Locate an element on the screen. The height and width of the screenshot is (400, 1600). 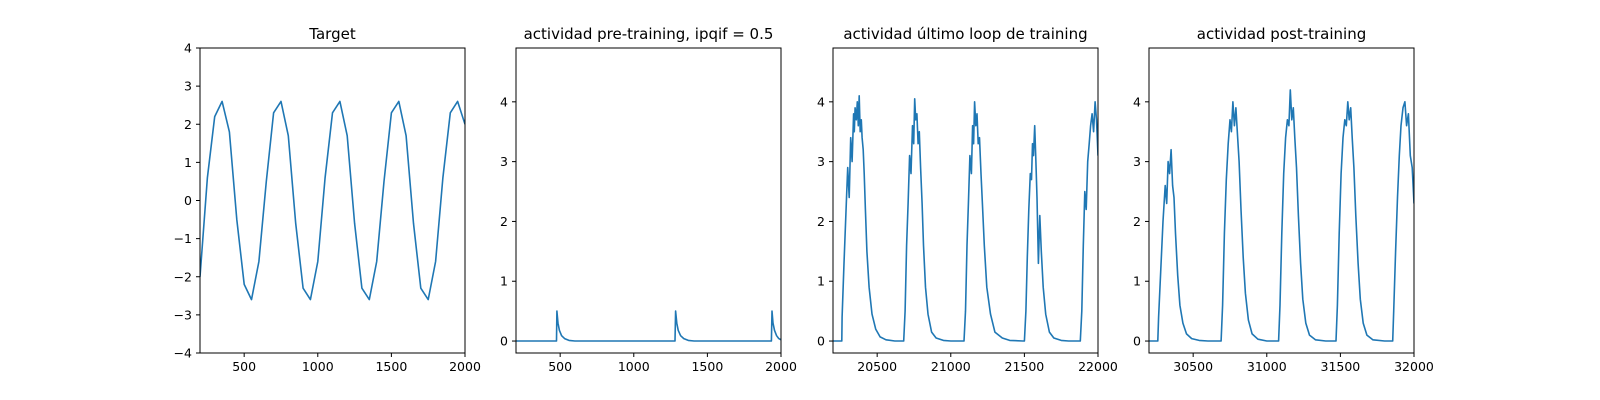
x-tick-label: 31500 is located at coordinates (1341, 366).